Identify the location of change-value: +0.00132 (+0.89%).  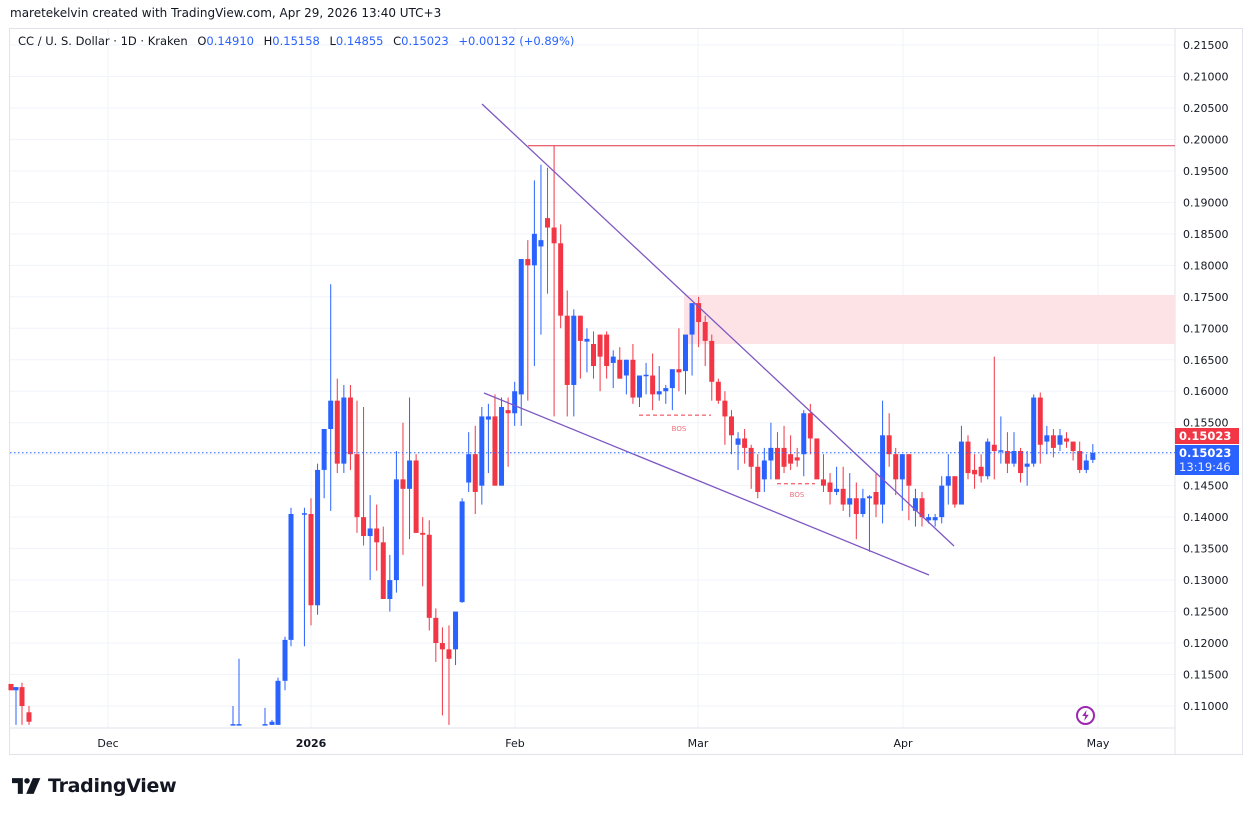
(516, 41).